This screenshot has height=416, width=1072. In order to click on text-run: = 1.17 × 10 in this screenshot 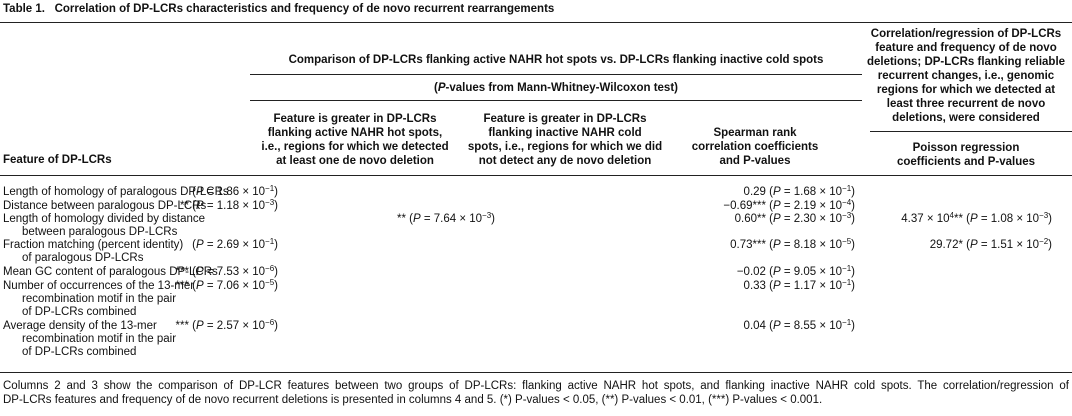, I will do `click(811, 286)`.